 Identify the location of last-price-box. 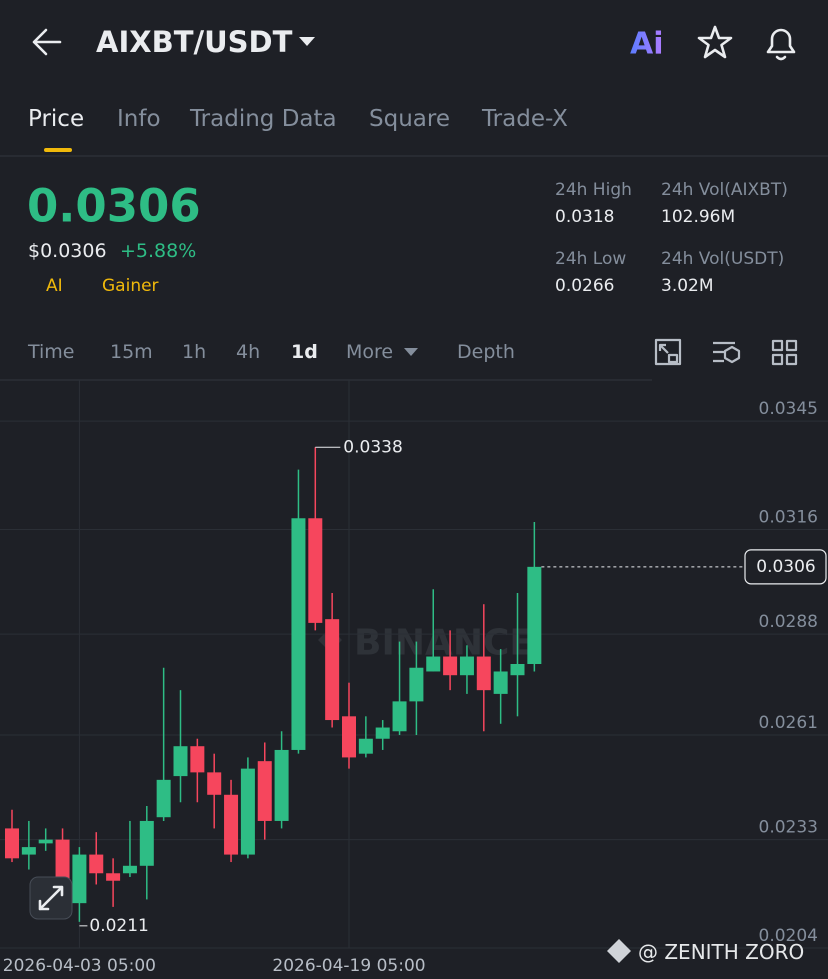
(785, 567).